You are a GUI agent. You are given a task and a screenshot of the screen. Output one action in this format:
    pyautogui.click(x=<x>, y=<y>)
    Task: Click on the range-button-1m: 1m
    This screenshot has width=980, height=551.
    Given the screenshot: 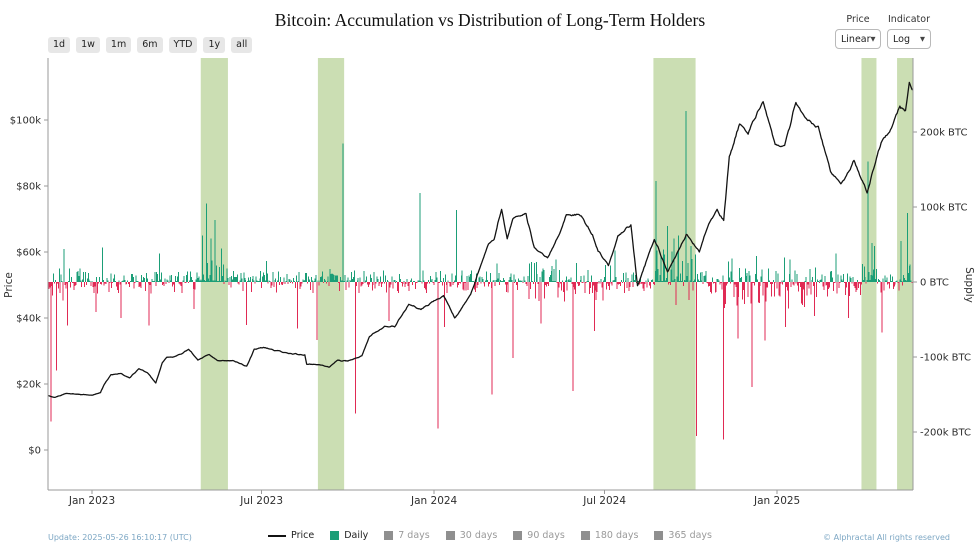 What is the action you would take?
    pyautogui.click(x=118, y=45)
    